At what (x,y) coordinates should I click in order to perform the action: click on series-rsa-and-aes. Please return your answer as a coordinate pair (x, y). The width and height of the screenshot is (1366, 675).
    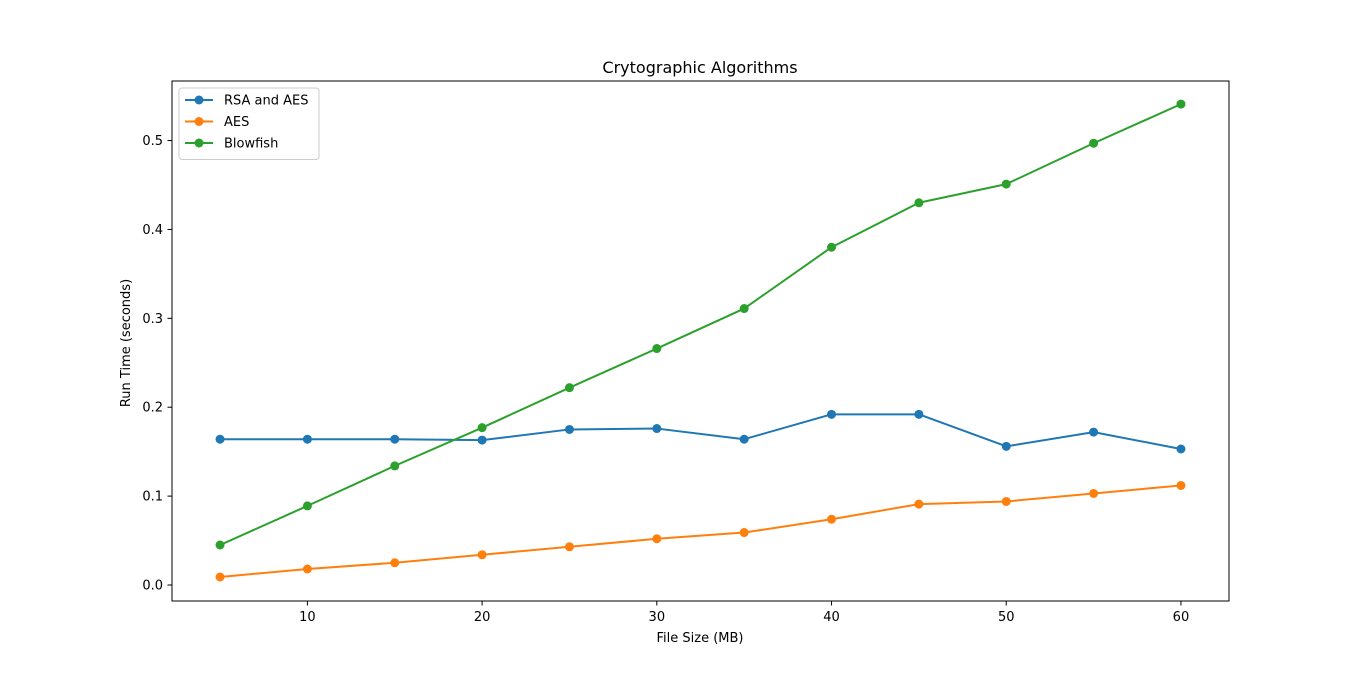
    Looking at the image, I should click on (700, 431).